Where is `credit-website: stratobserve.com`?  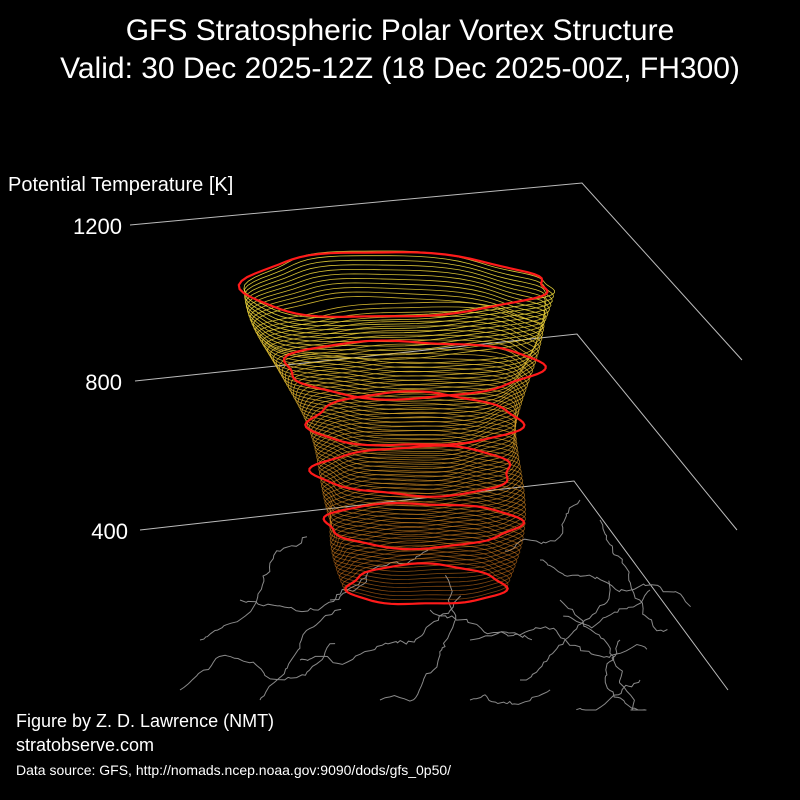 credit-website: stratobserve.com is located at coordinates (85, 745).